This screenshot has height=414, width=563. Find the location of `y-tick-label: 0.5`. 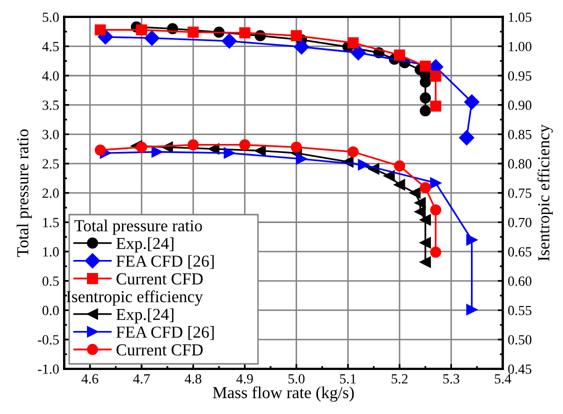

y-tick-label: 0.5 is located at coordinates (50, 281).